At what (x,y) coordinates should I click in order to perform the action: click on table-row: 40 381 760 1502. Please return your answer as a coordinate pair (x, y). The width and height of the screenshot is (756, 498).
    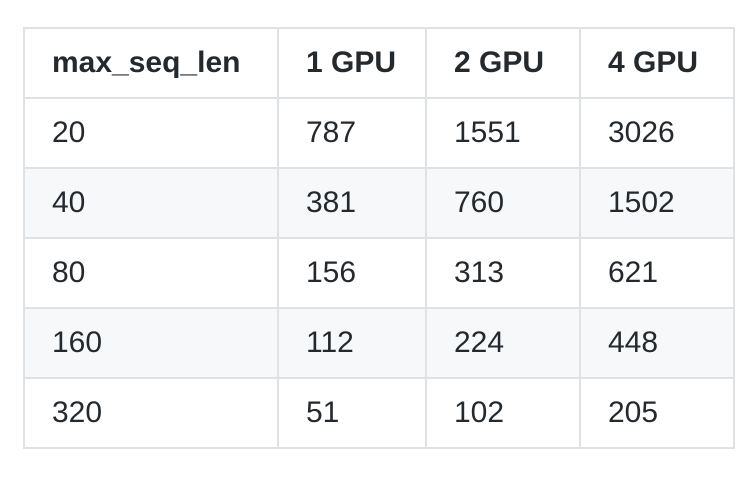
    Looking at the image, I should click on (379, 203).